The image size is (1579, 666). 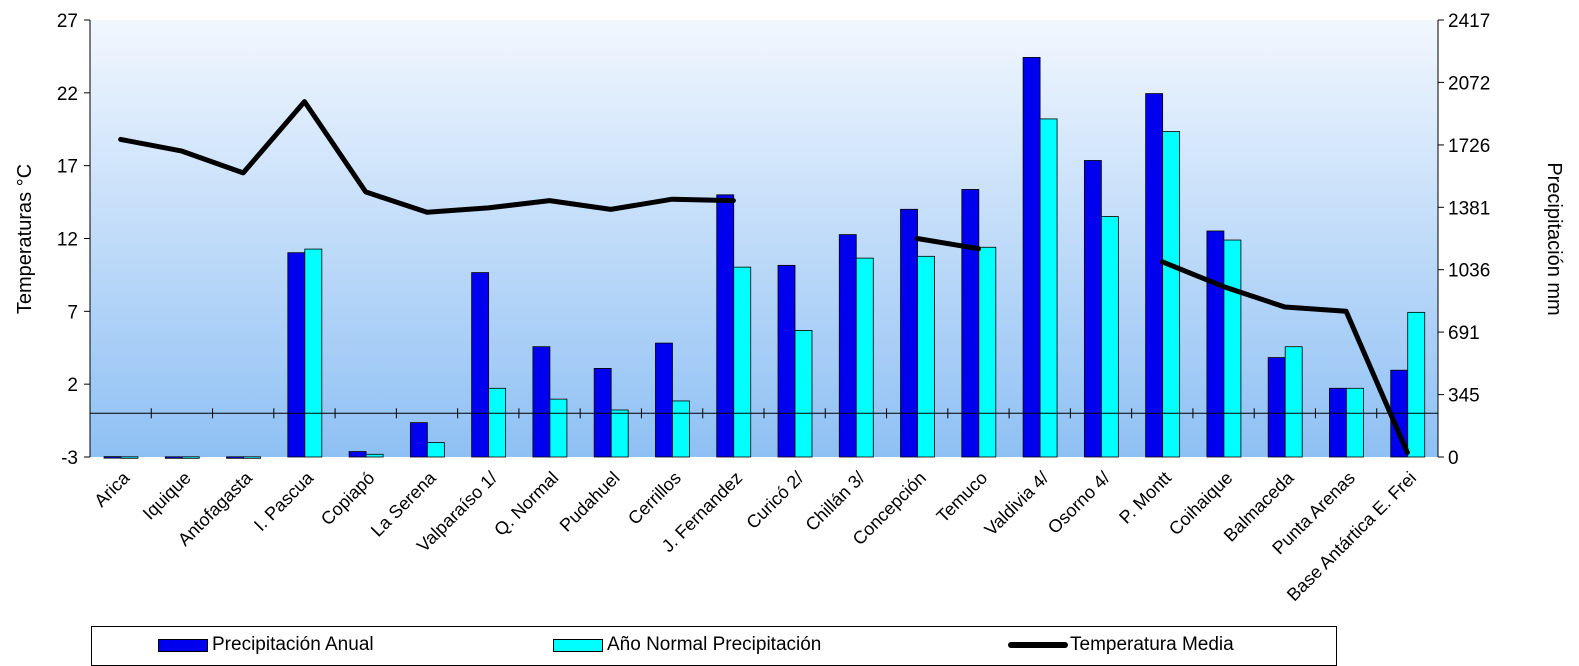 I want to click on bar-ano-normal-precipitacion-pudahuel, so click(x=619, y=433).